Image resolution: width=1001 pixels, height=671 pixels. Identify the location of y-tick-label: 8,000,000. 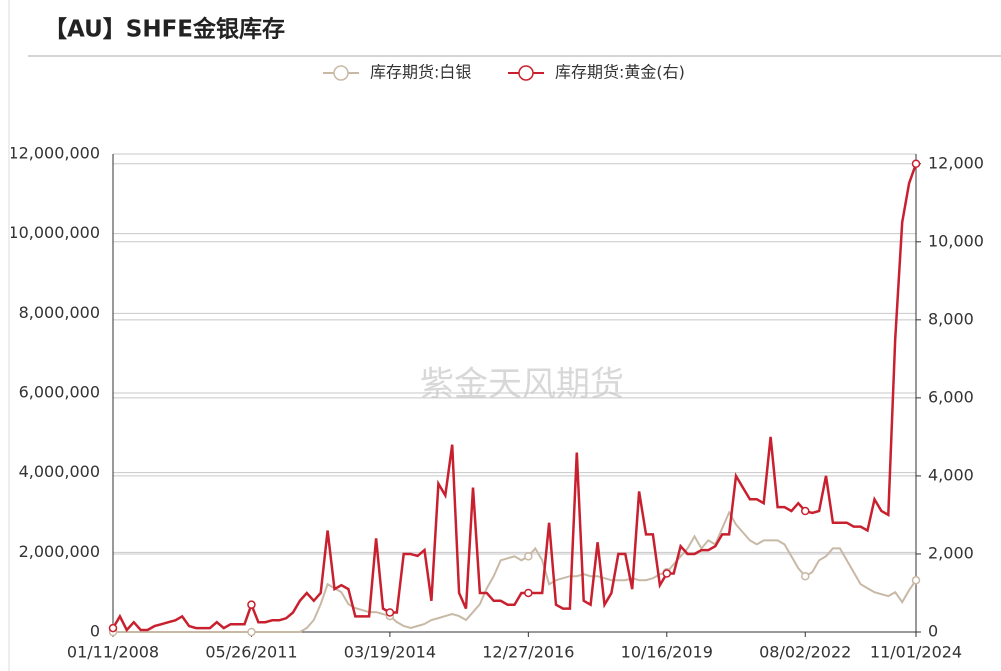
(59, 312).